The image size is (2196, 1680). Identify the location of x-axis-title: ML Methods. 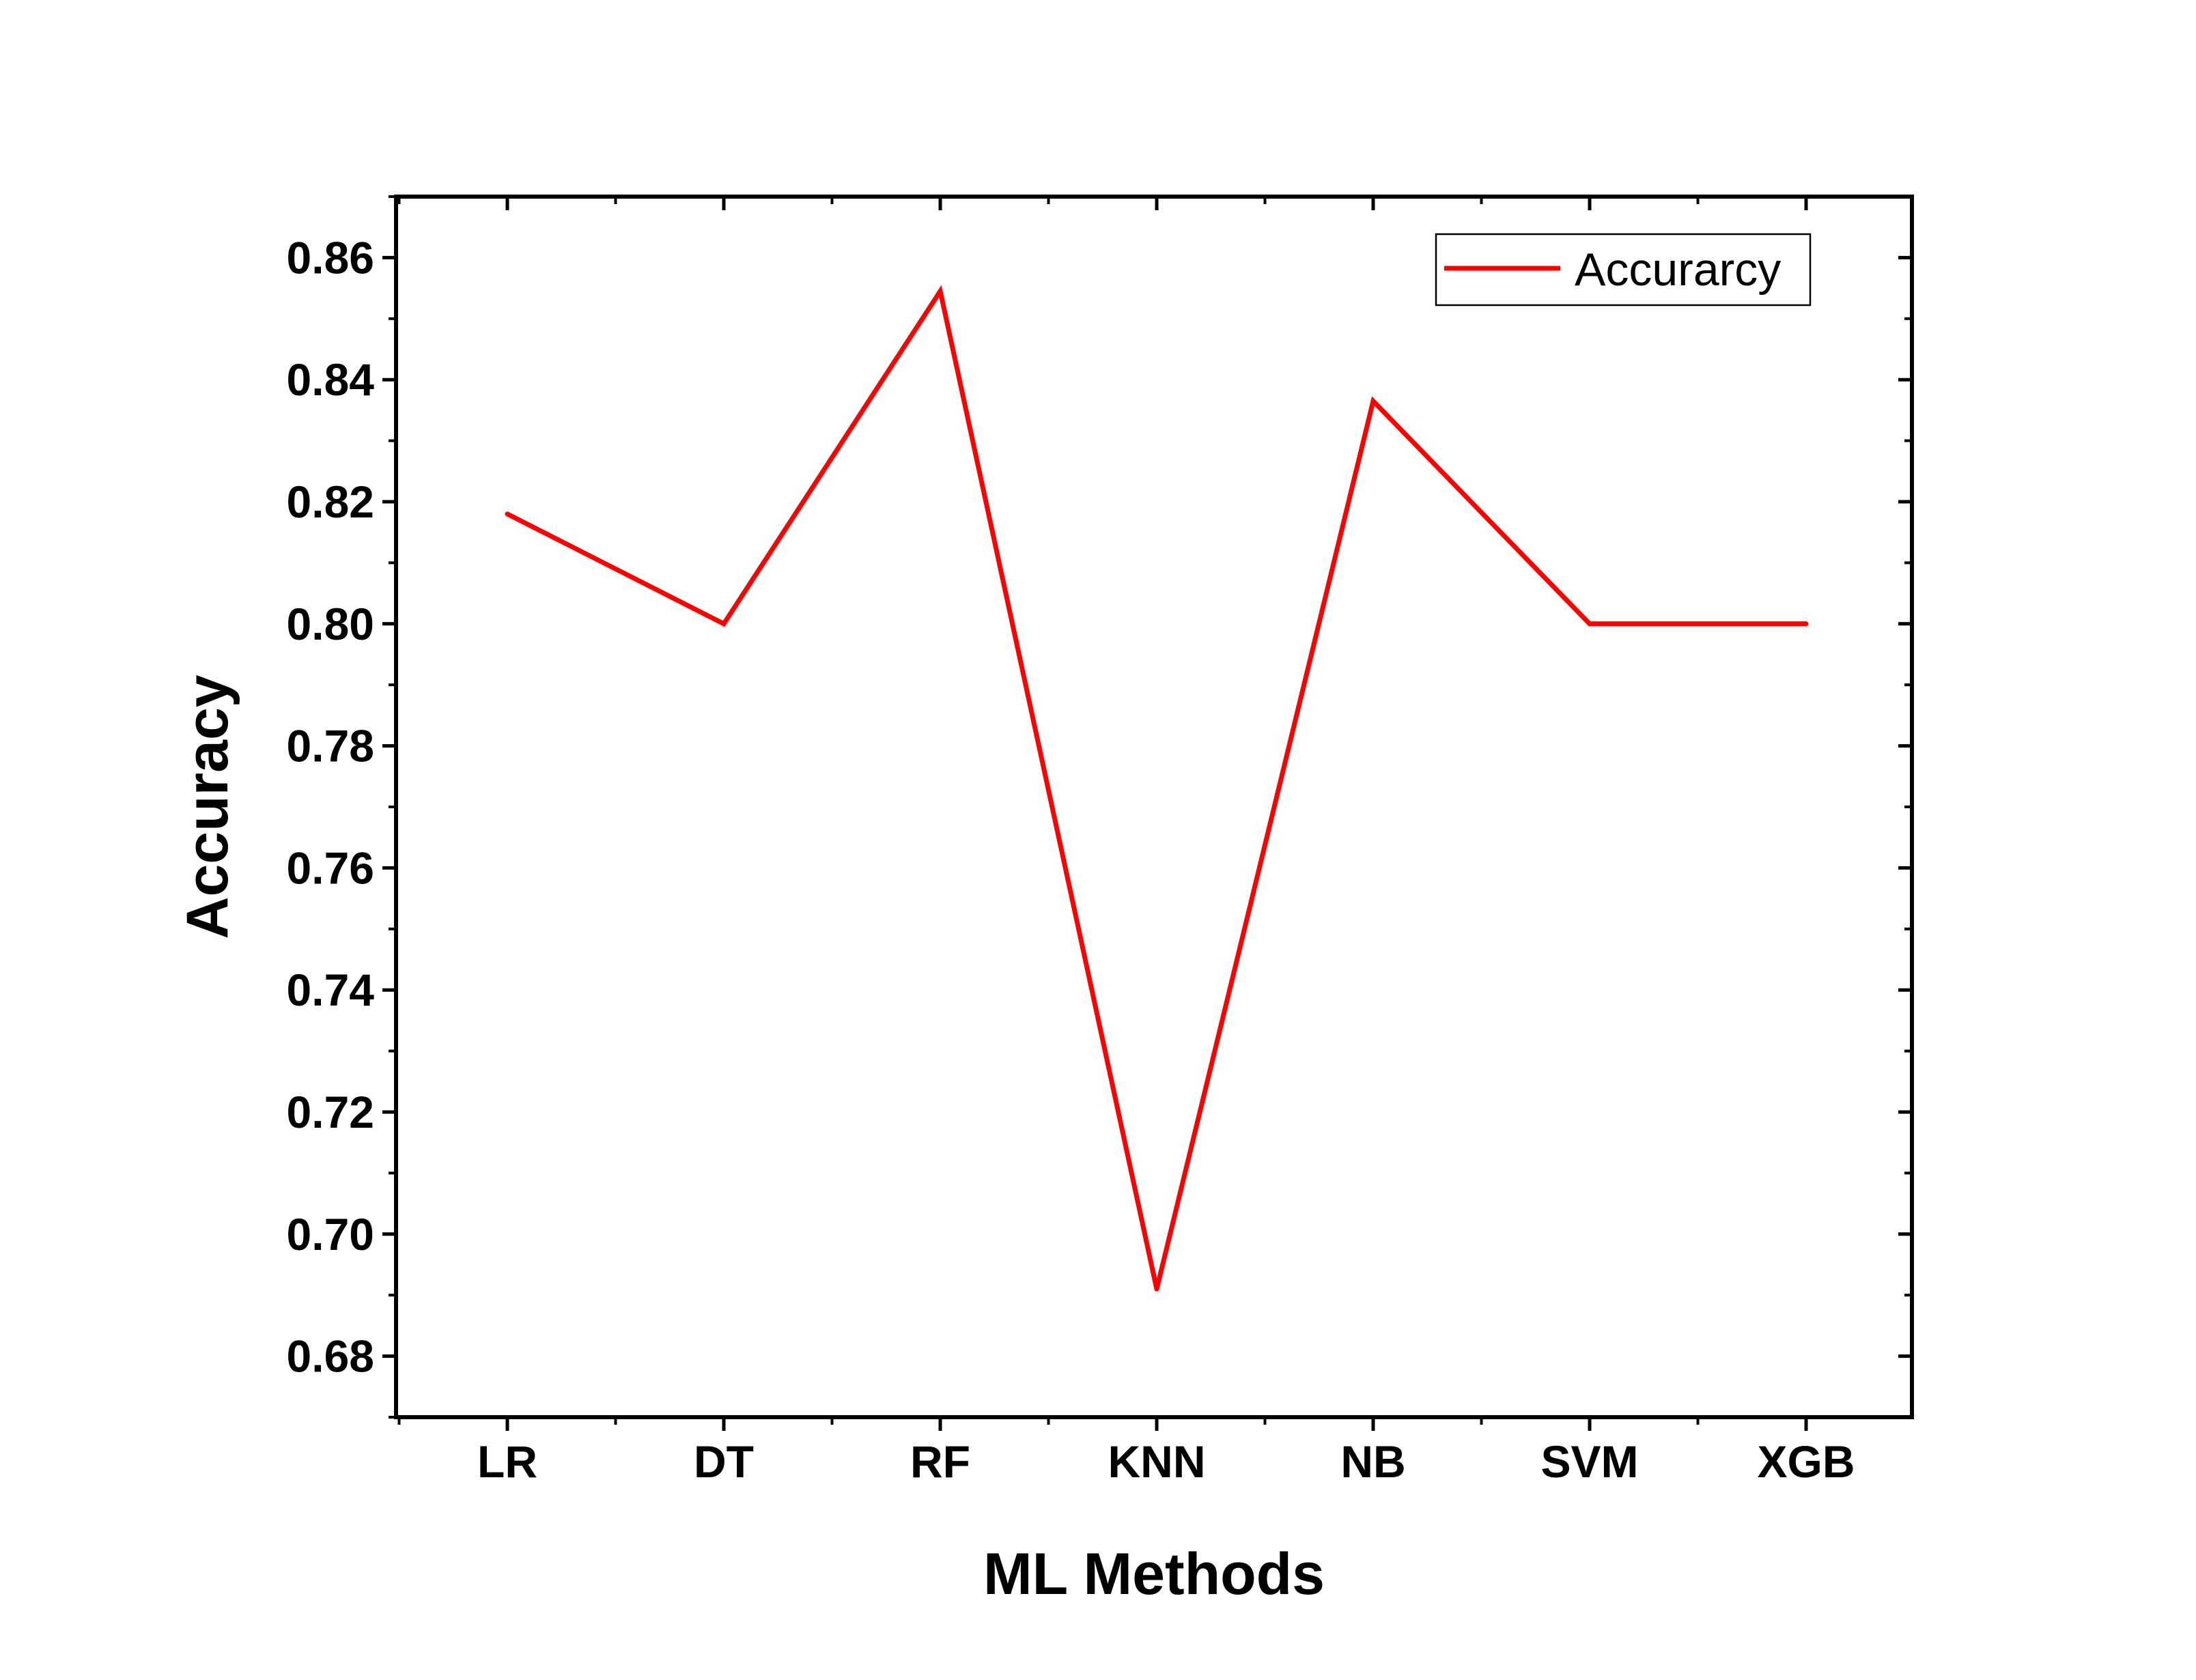
(1154, 1574).